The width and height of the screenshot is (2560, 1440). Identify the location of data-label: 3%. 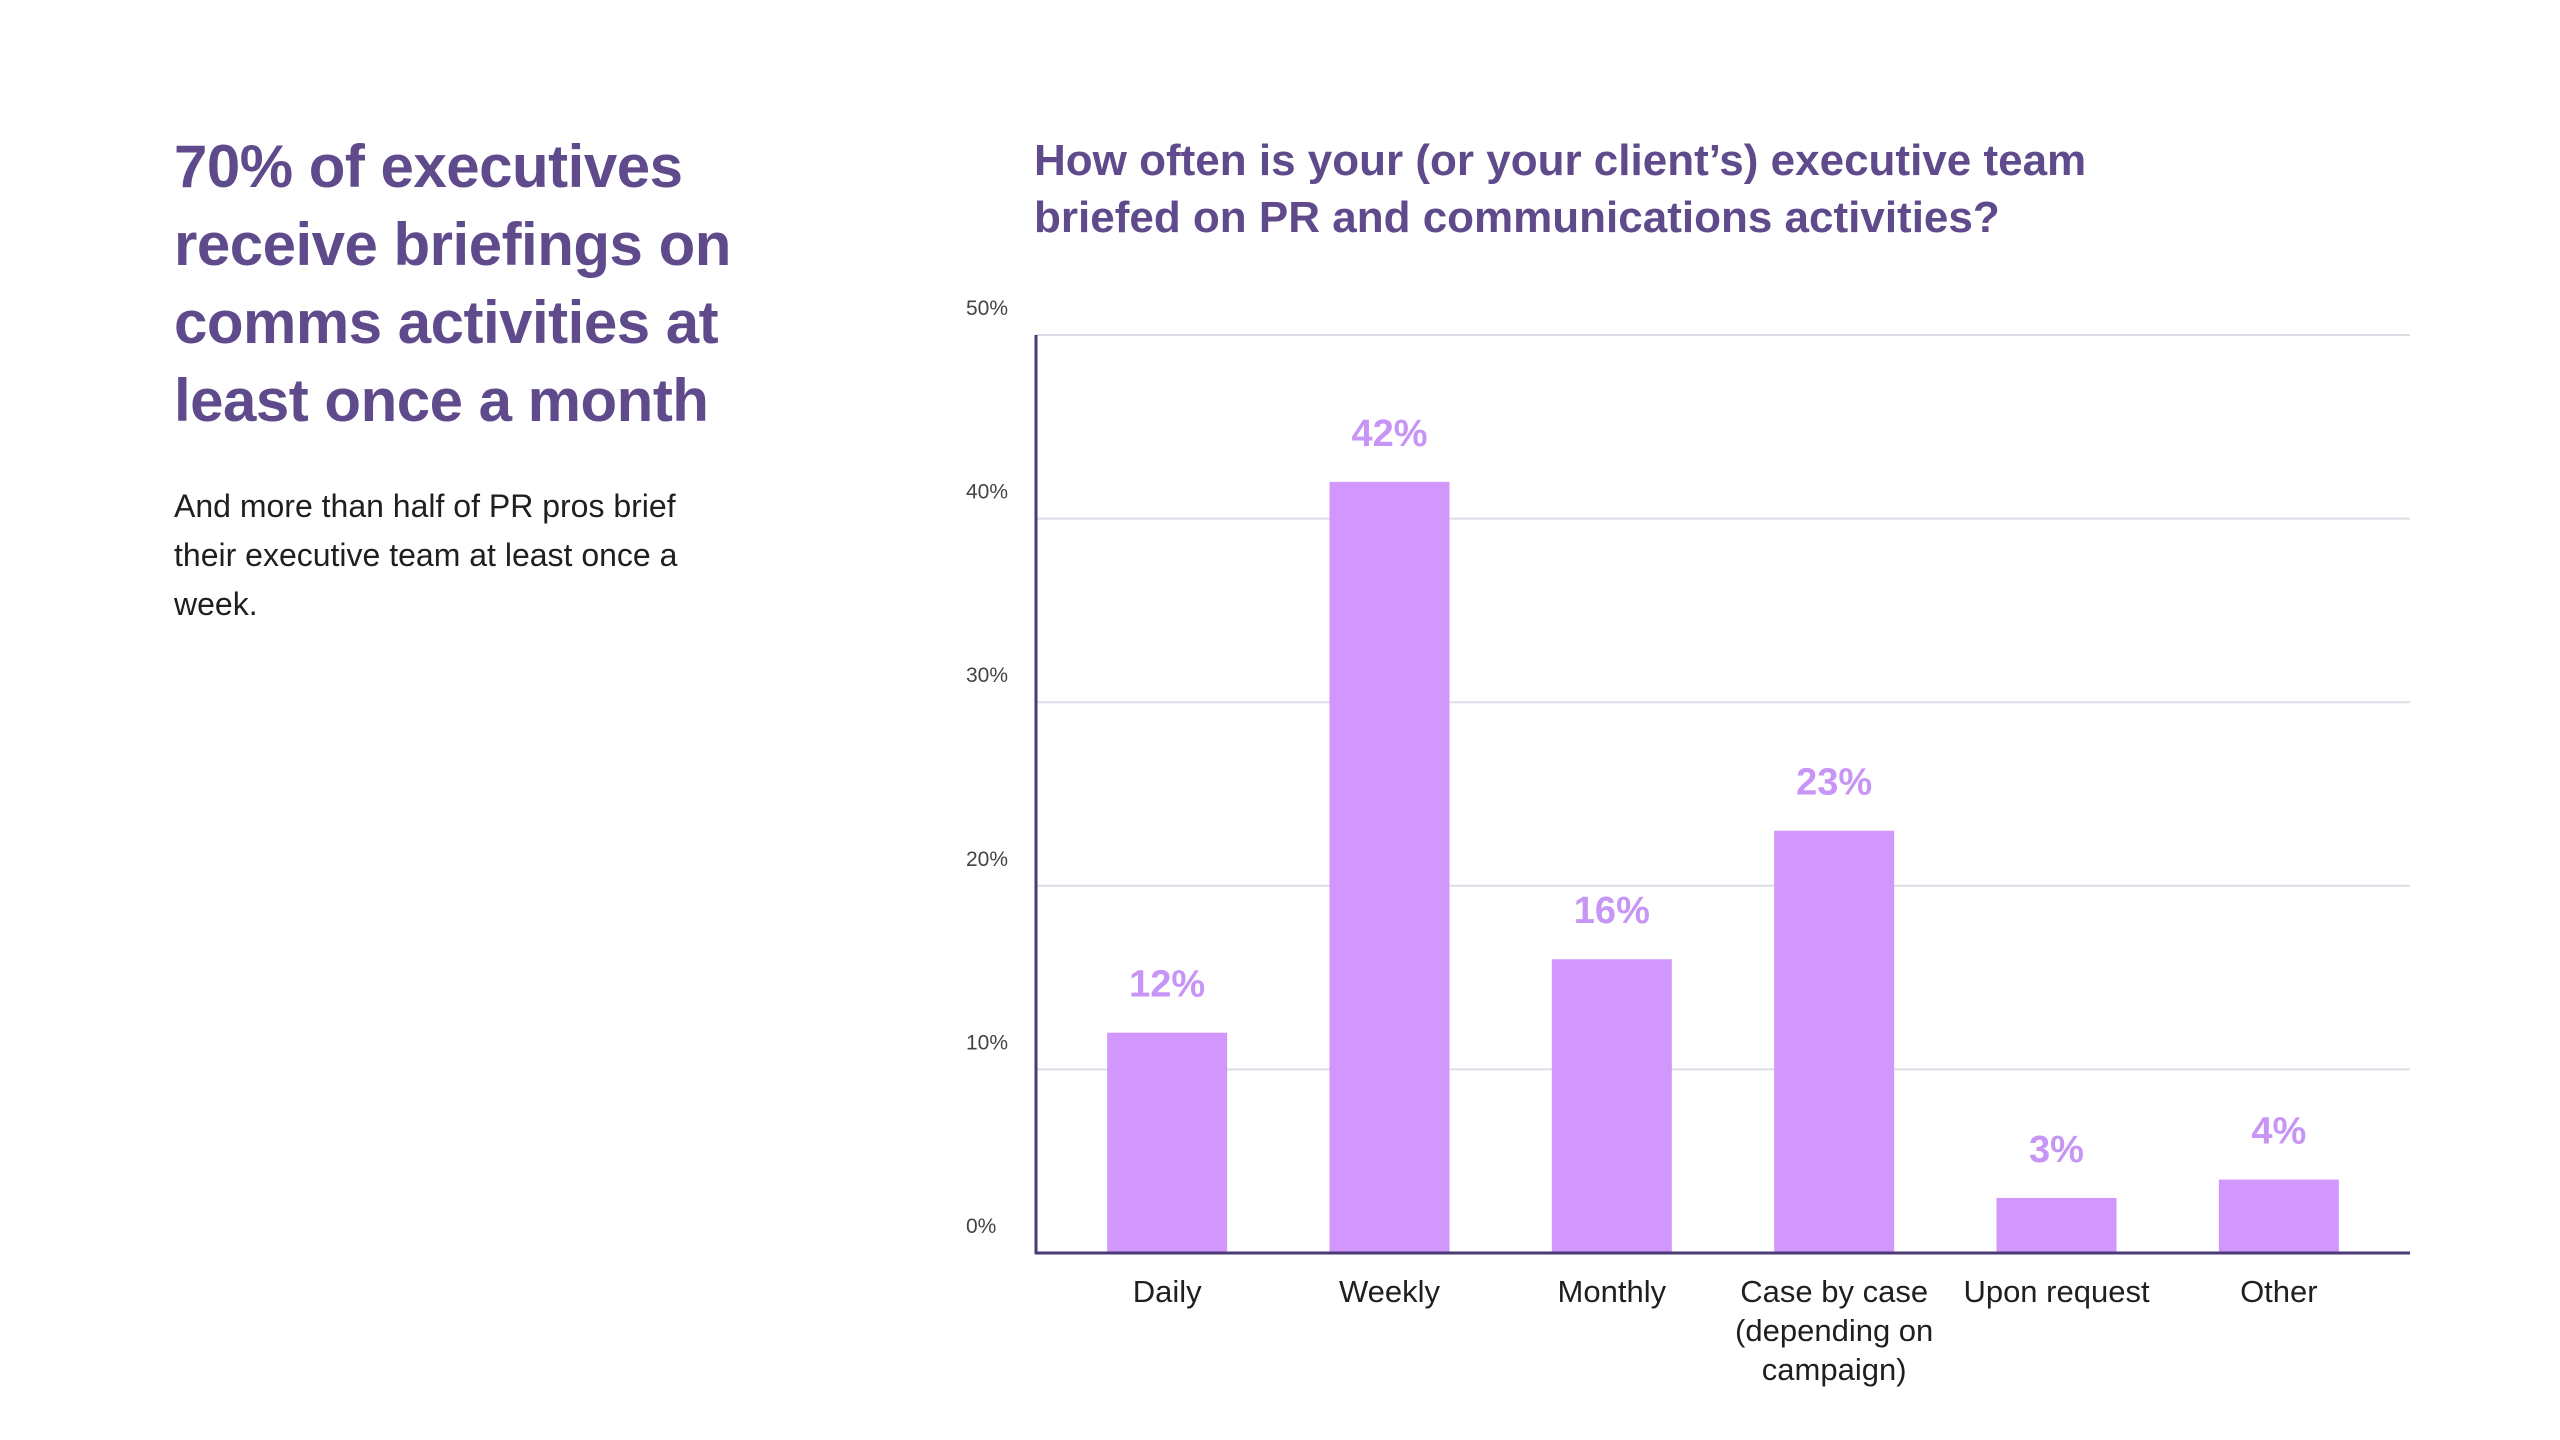
(2056, 1150).